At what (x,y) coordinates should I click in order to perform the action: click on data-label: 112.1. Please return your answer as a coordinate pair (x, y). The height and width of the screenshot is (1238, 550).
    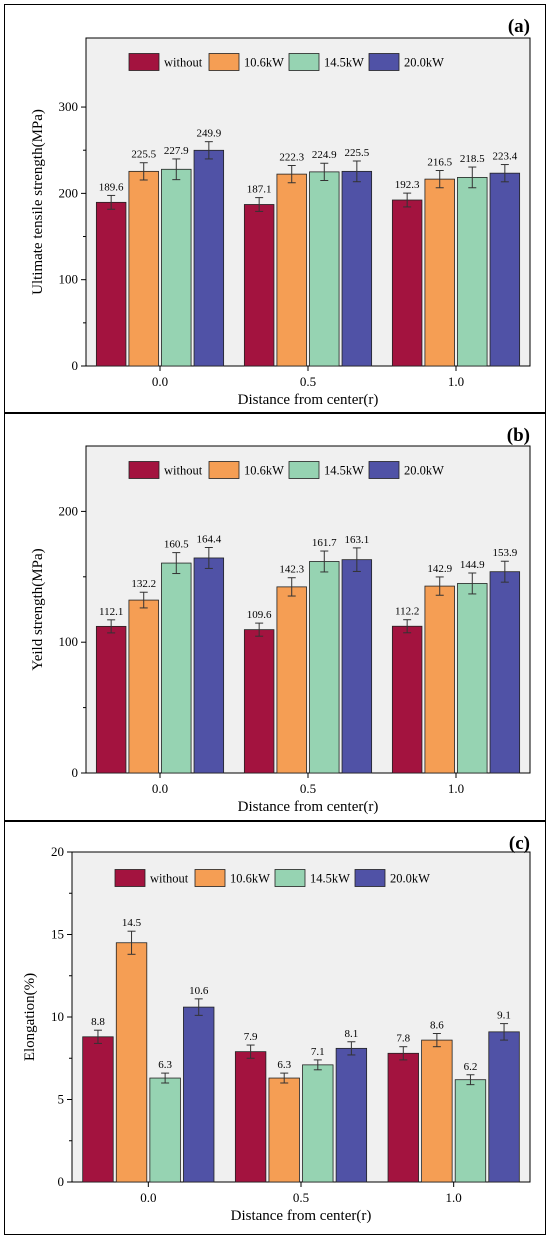
    Looking at the image, I should click on (111, 612).